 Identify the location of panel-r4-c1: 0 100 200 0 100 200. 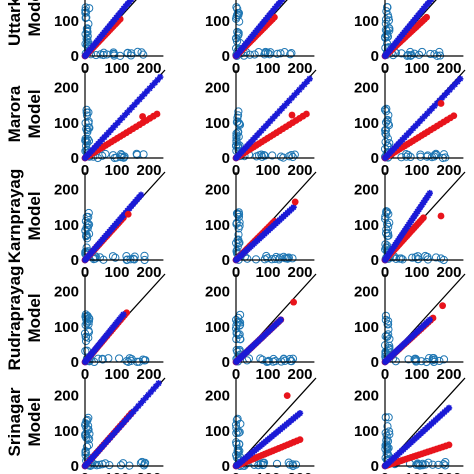
(261, 425).